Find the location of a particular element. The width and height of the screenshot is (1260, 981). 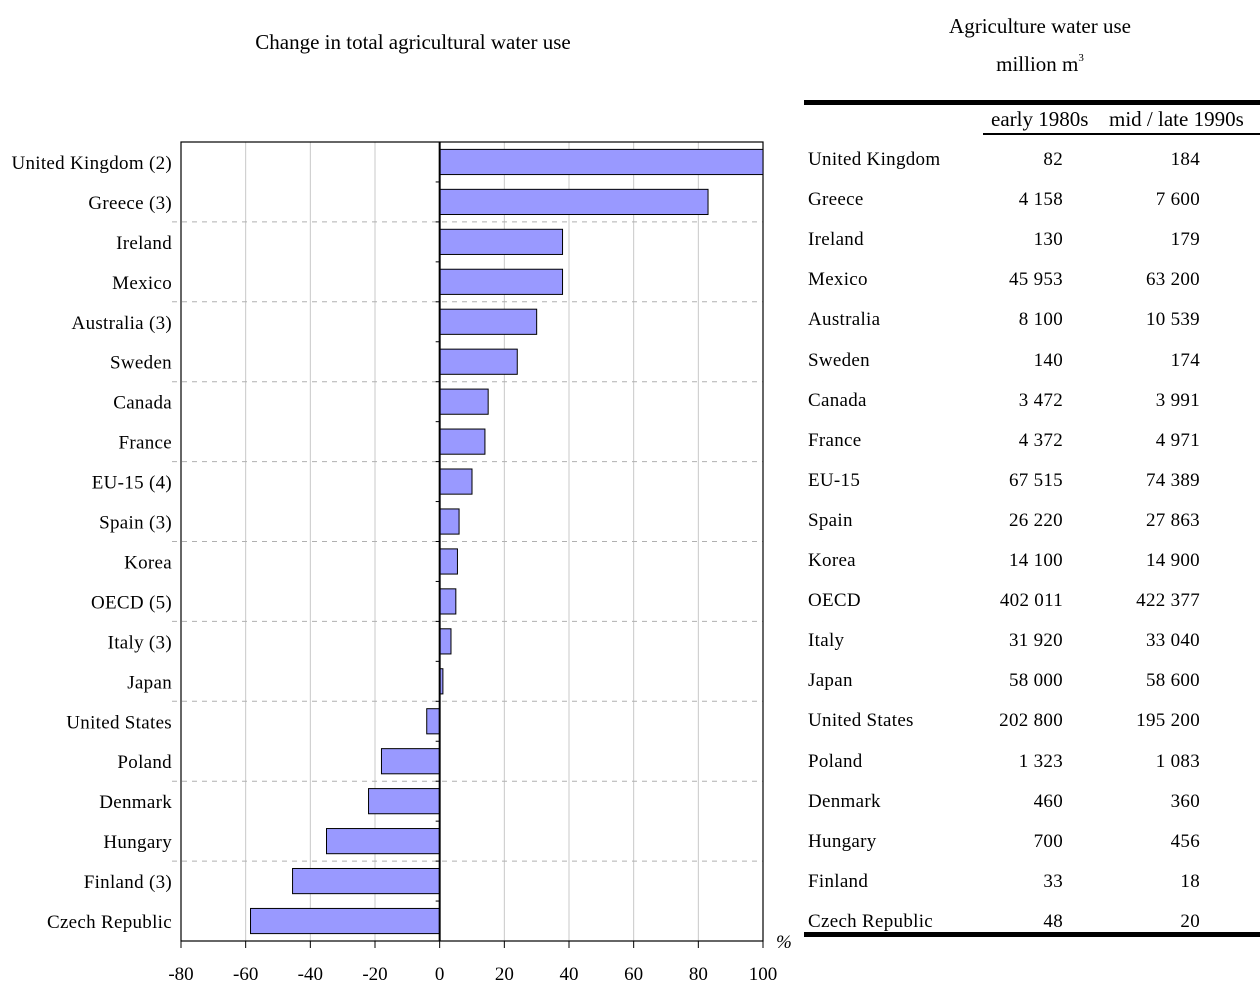

table-cell-early-1980s: 48 is located at coordinates (1053, 921).